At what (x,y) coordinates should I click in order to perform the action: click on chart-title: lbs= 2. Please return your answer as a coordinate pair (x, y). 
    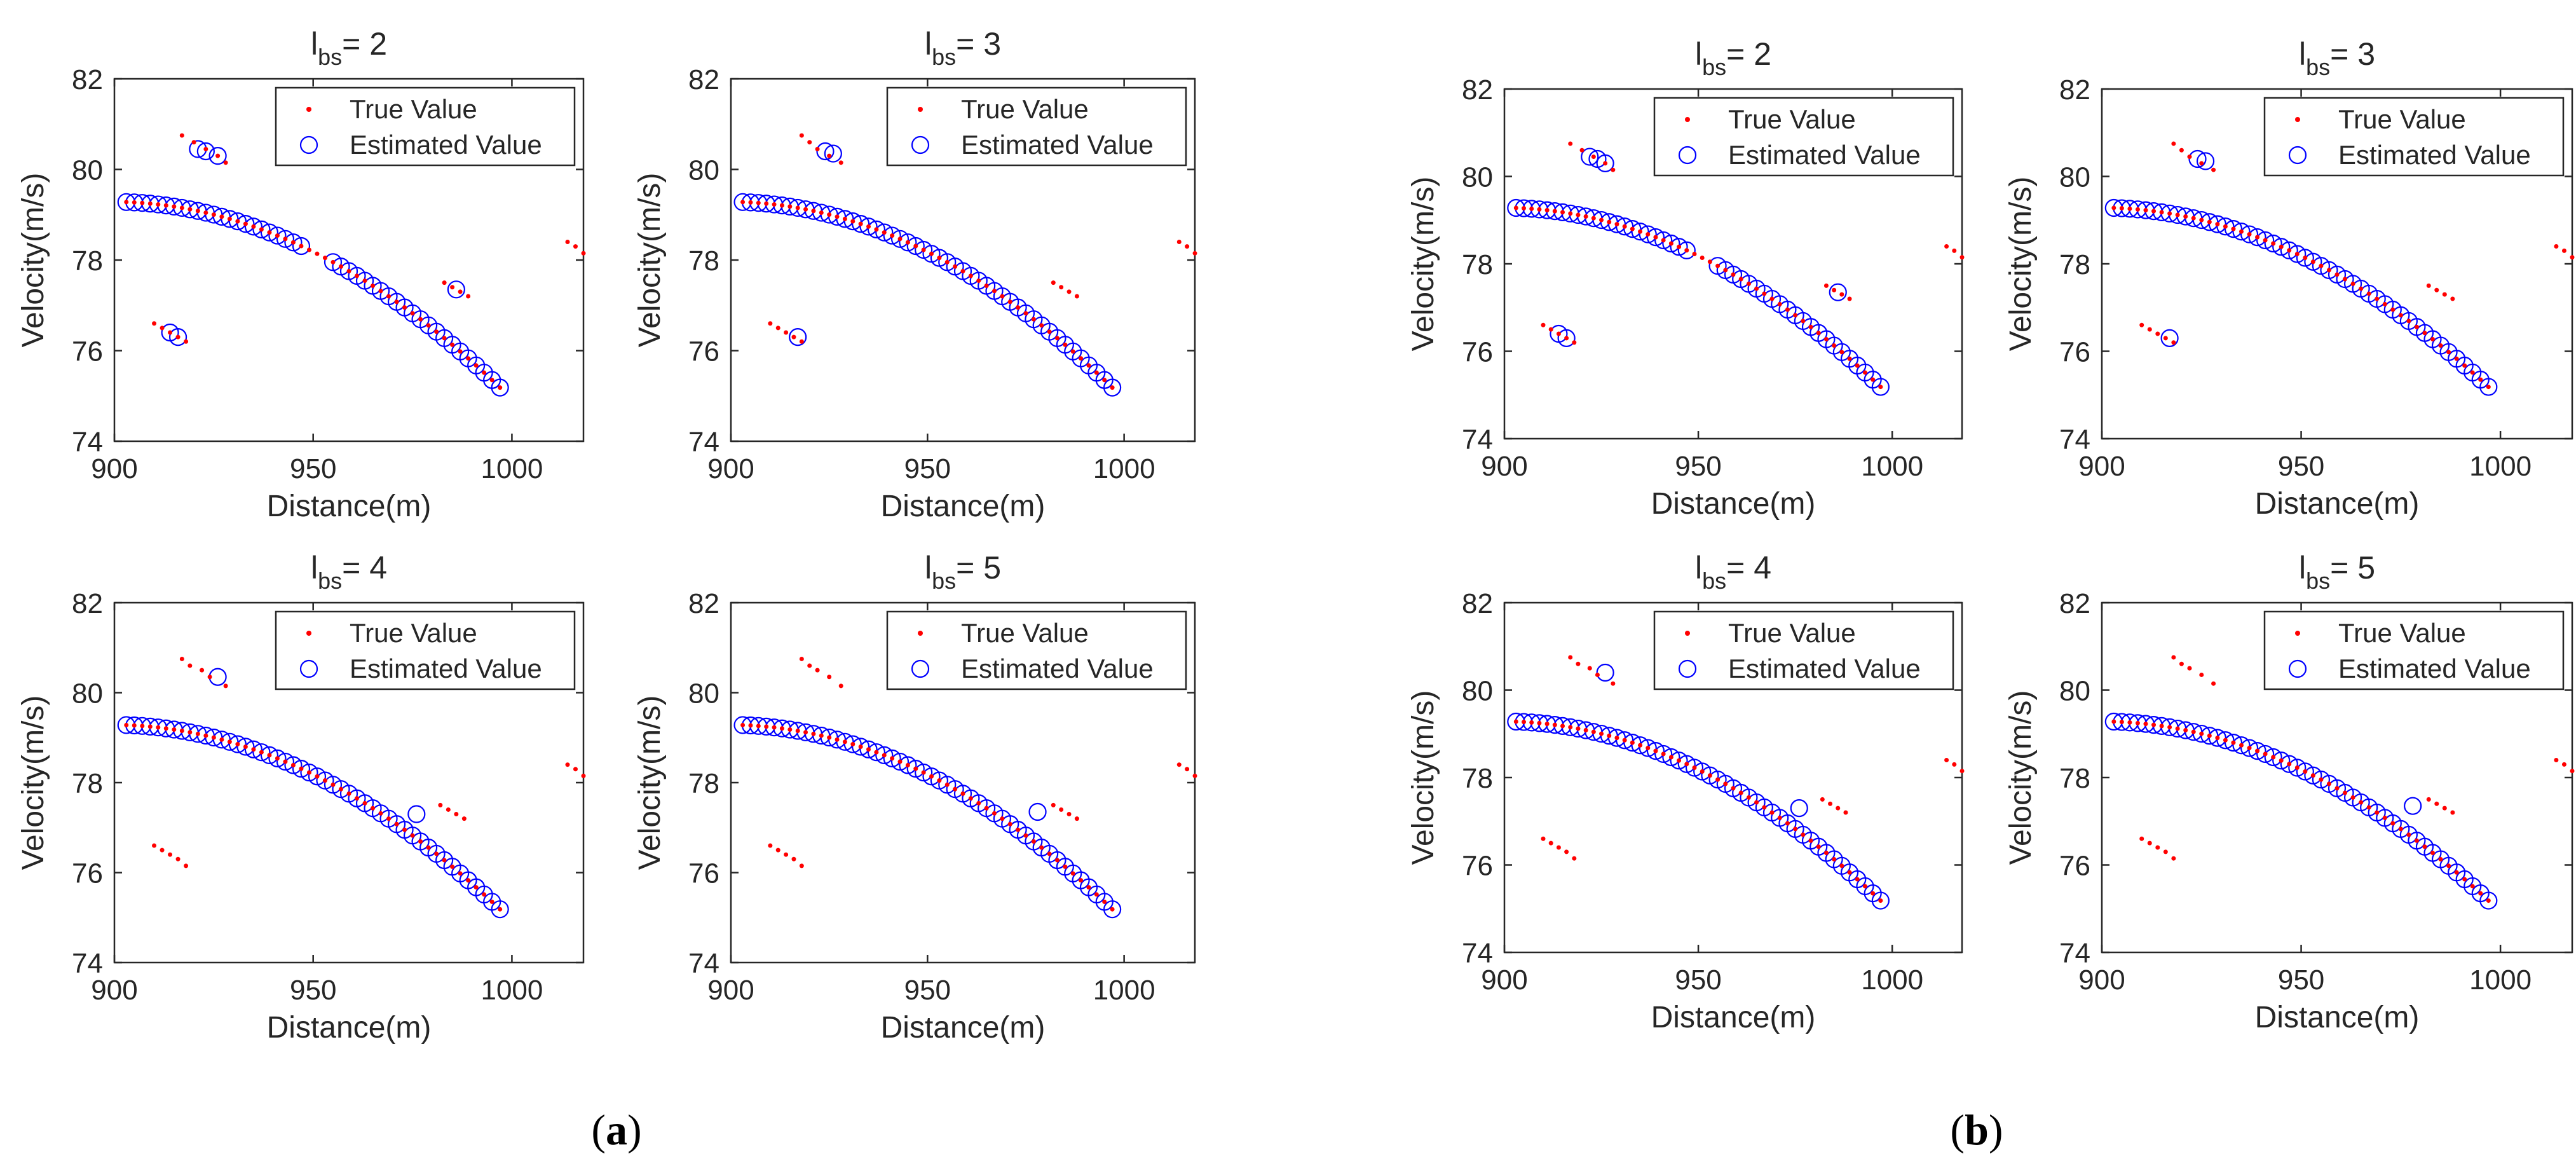
    Looking at the image, I should click on (1733, 58).